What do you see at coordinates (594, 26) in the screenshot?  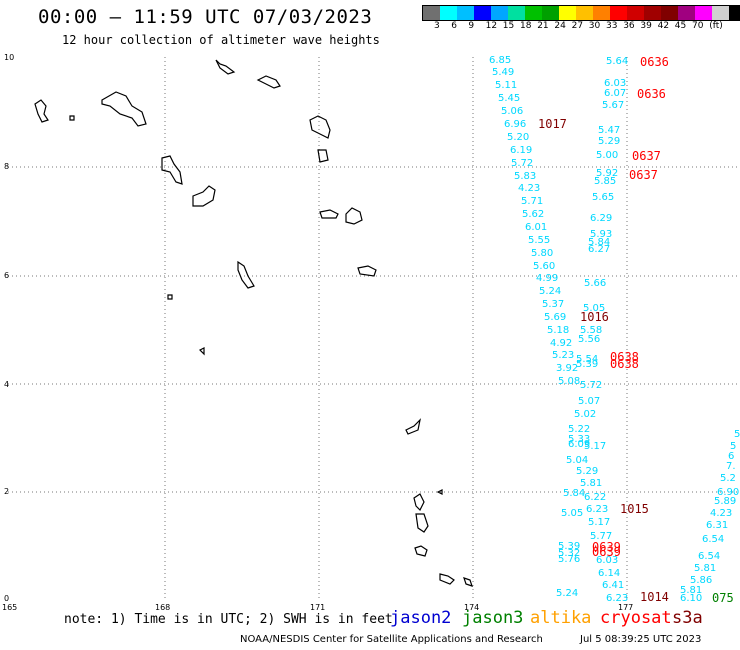 I see `legend-label: 30` at bounding box center [594, 26].